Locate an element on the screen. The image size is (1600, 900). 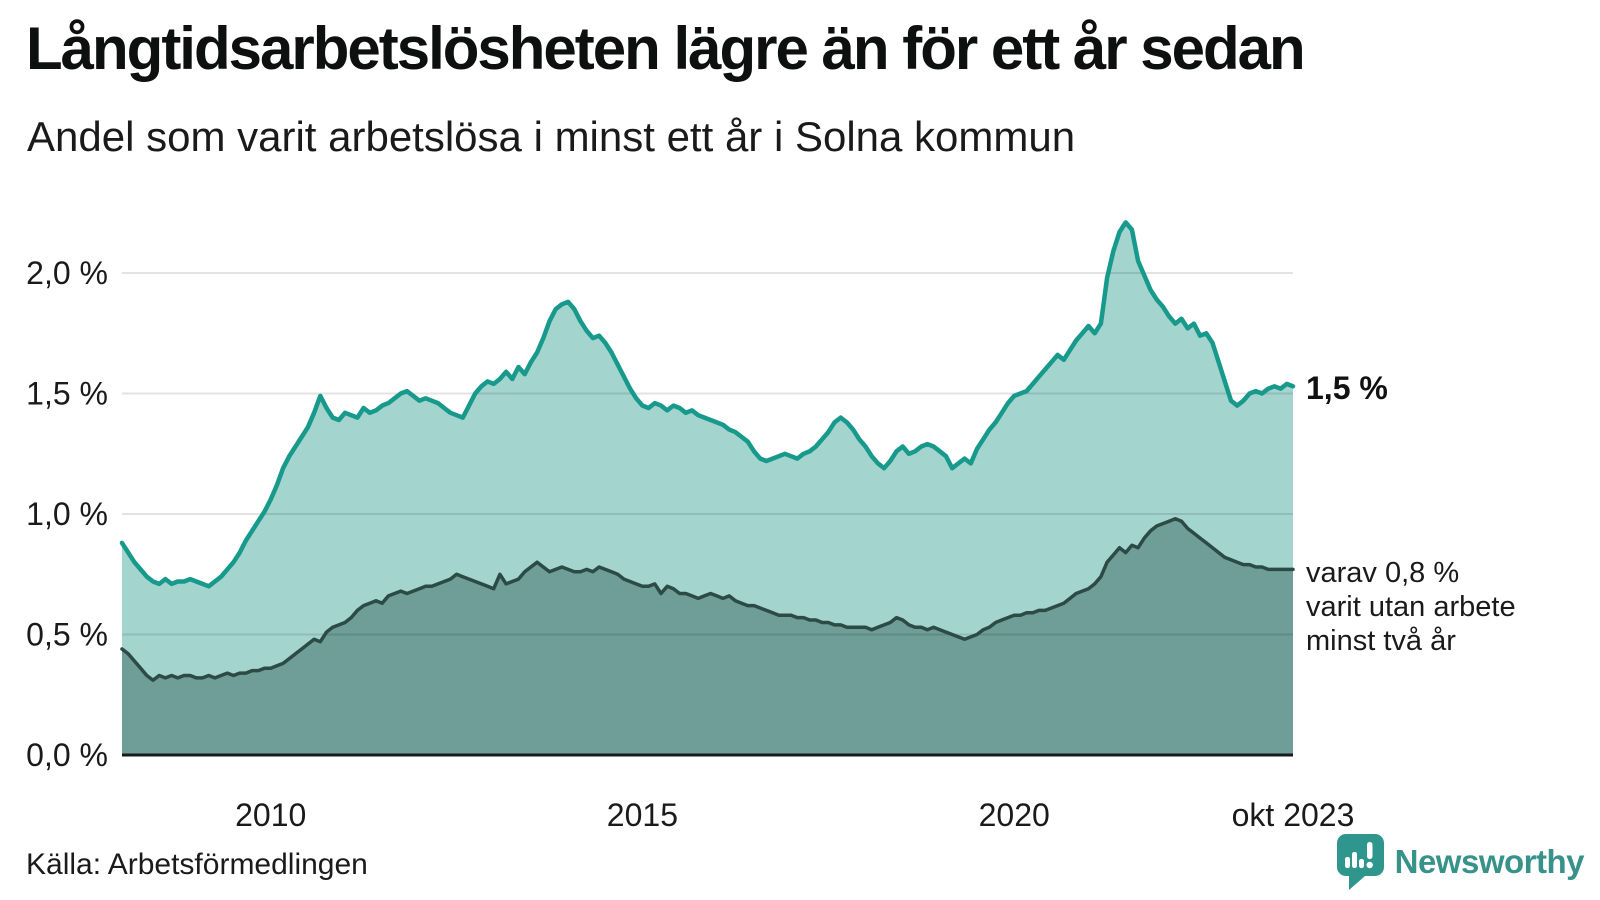
x-tick-label: 2020 is located at coordinates (1014, 815).